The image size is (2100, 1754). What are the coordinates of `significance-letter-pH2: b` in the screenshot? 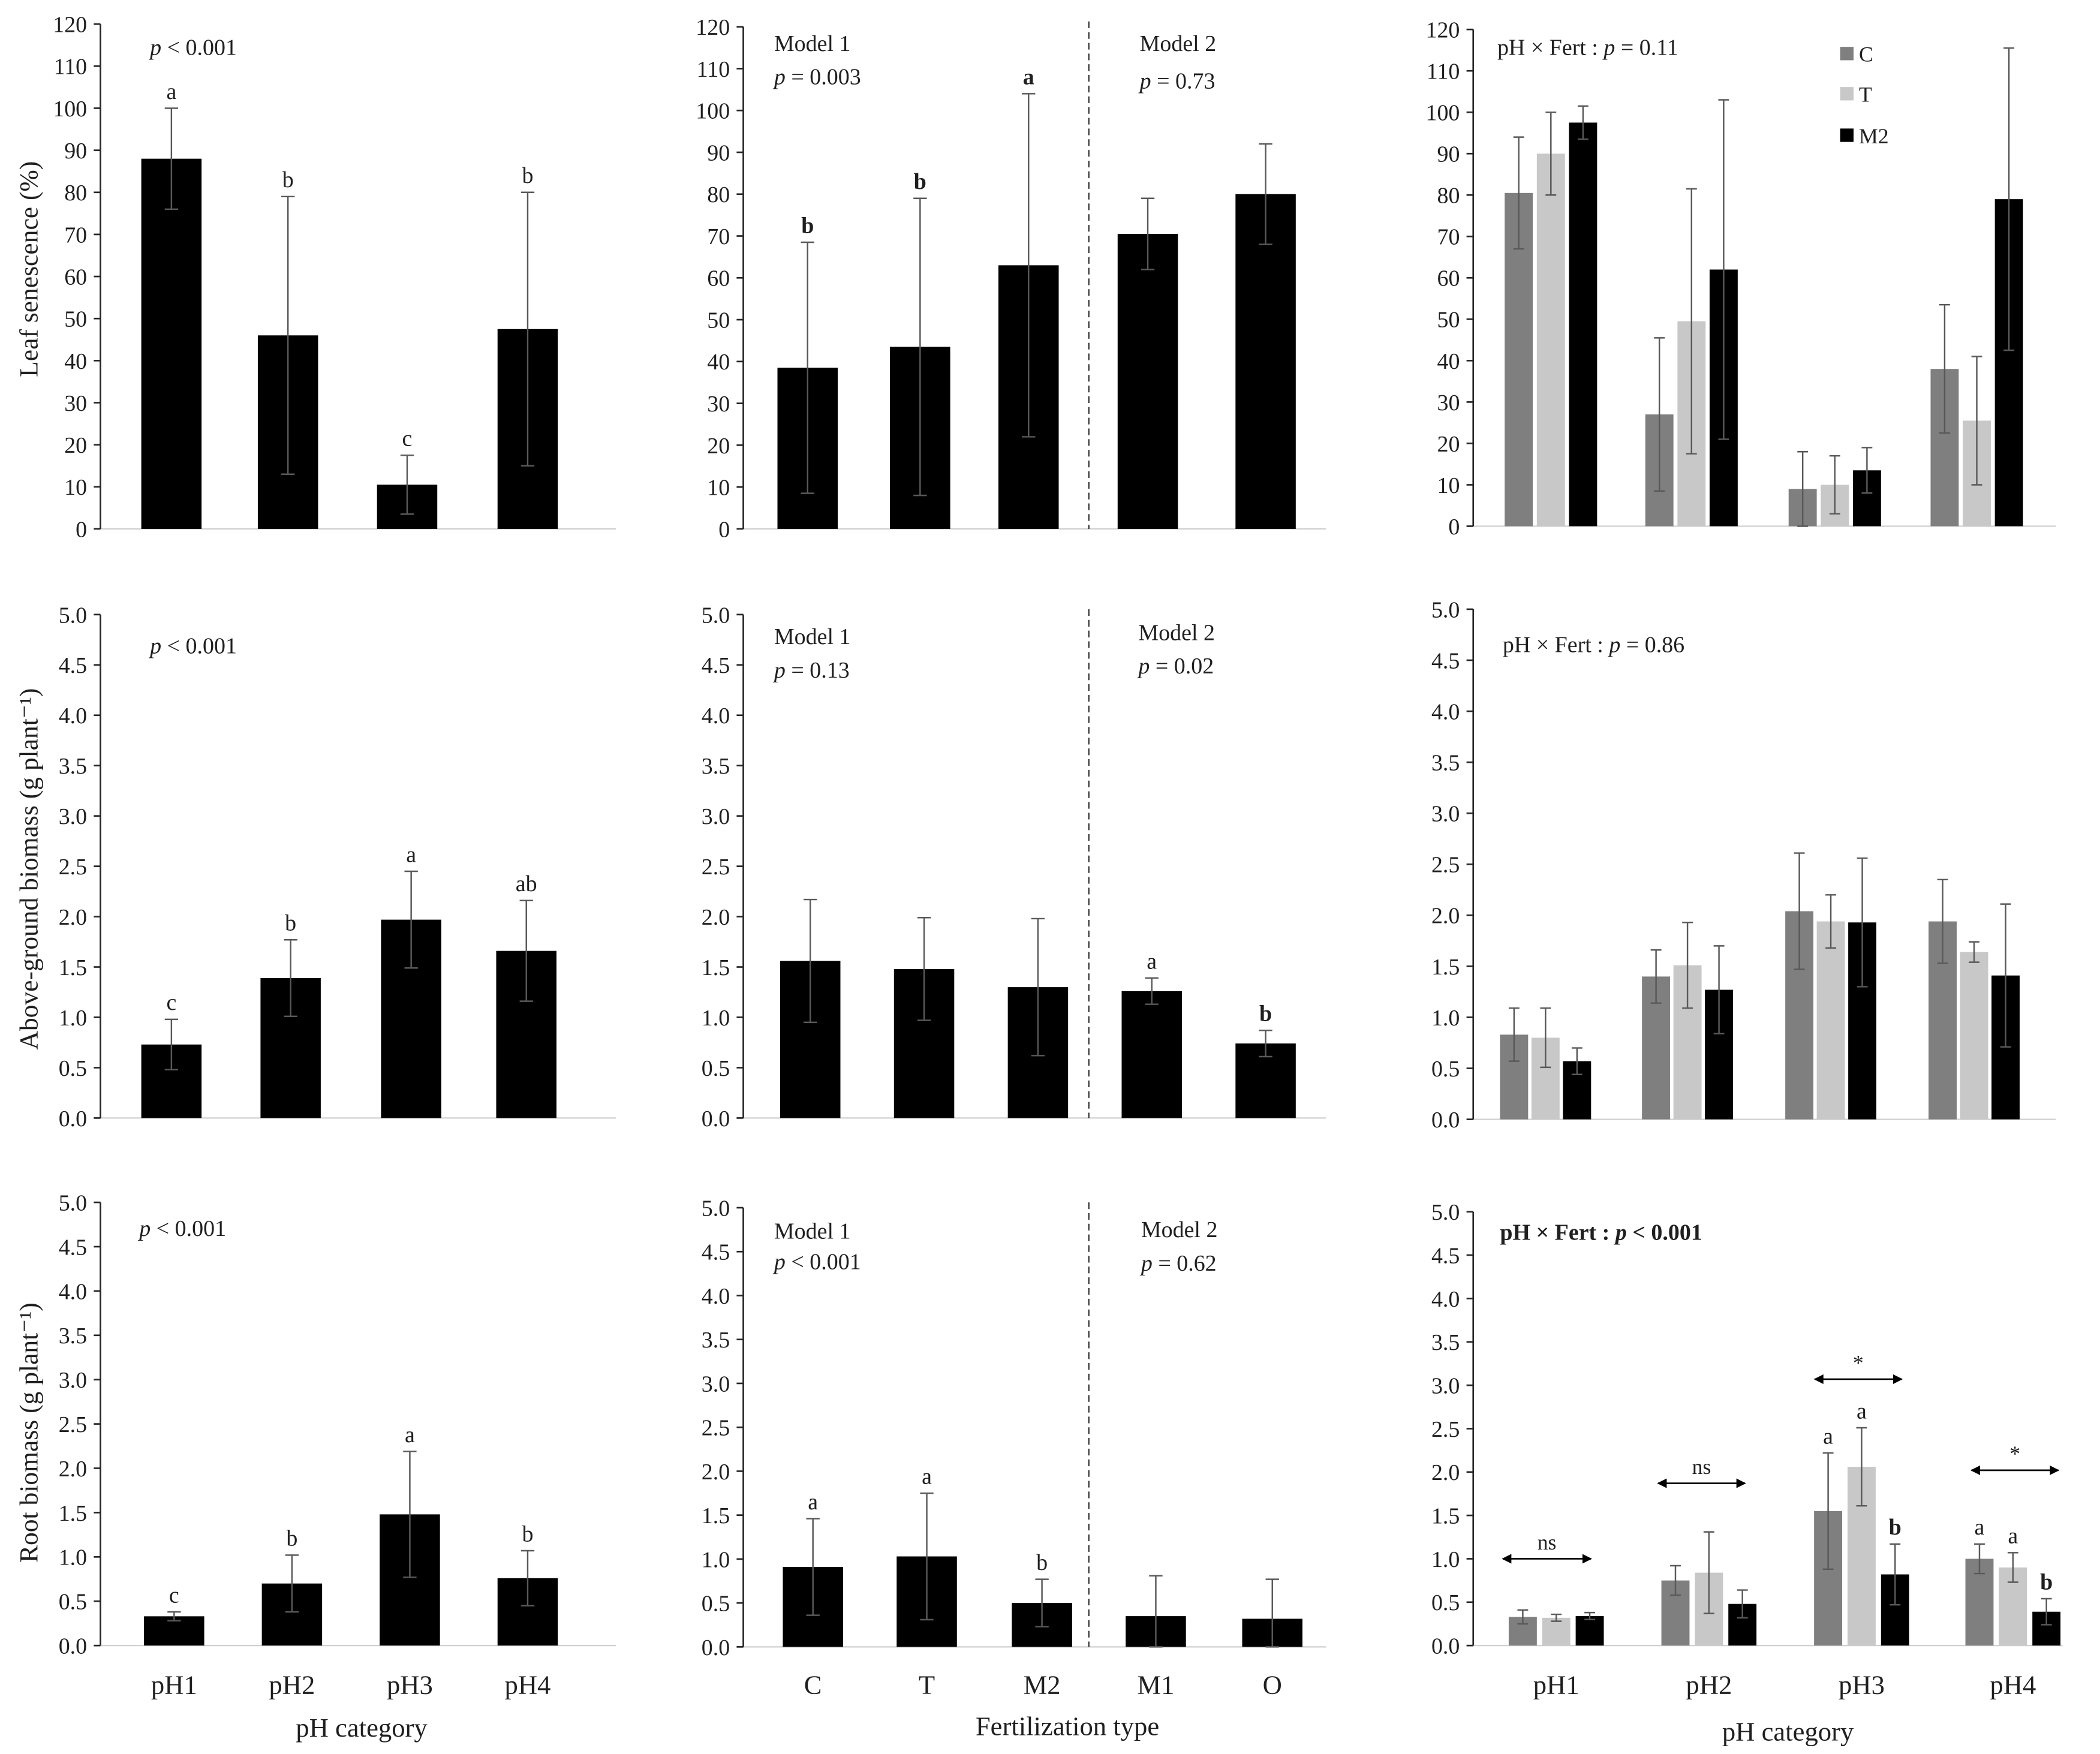 It's located at (290, 924).